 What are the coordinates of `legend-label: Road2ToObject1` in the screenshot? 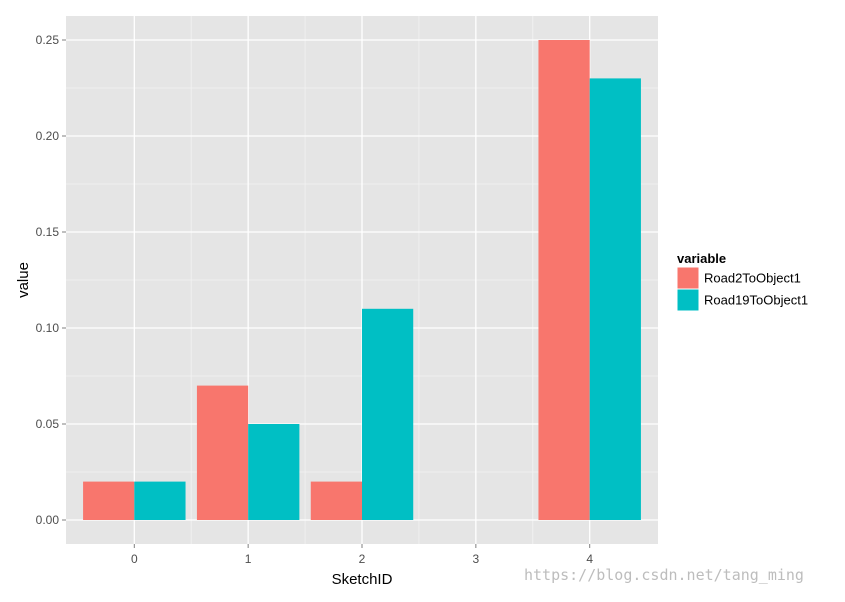 It's located at (752, 278).